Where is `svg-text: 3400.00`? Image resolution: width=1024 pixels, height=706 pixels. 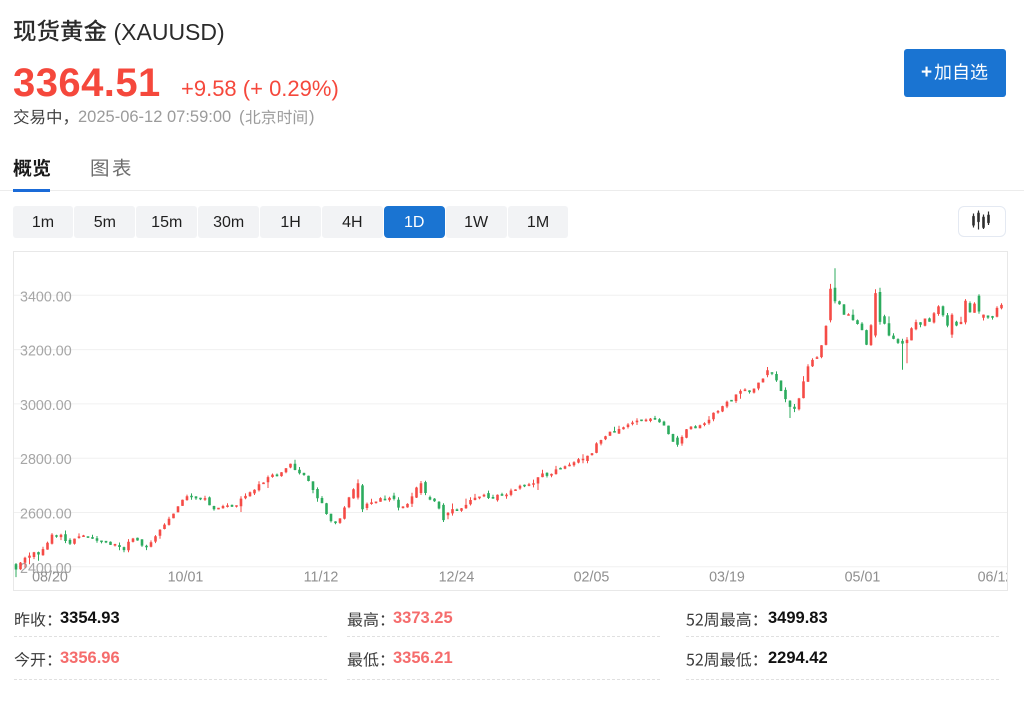 svg-text: 3400.00 is located at coordinates (46, 297).